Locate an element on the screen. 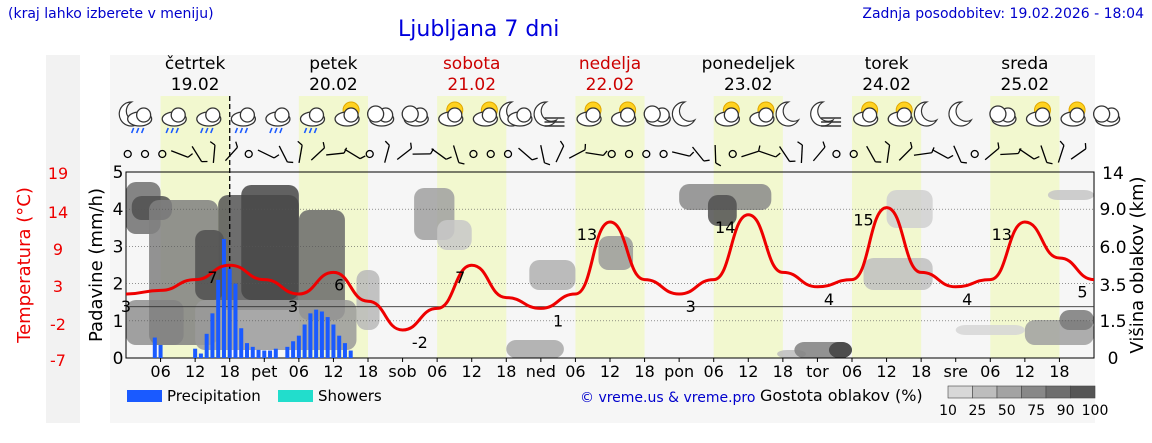 The image size is (1152, 443). y-left-tick-label: 3 is located at coordinates (118, 247).